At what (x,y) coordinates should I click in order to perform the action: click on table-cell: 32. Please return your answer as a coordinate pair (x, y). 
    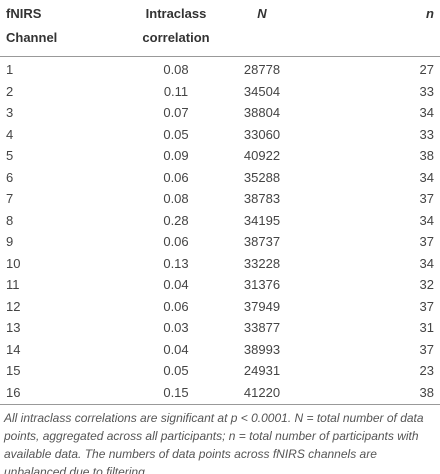
    Looking at the image, I should click on (426, 284).